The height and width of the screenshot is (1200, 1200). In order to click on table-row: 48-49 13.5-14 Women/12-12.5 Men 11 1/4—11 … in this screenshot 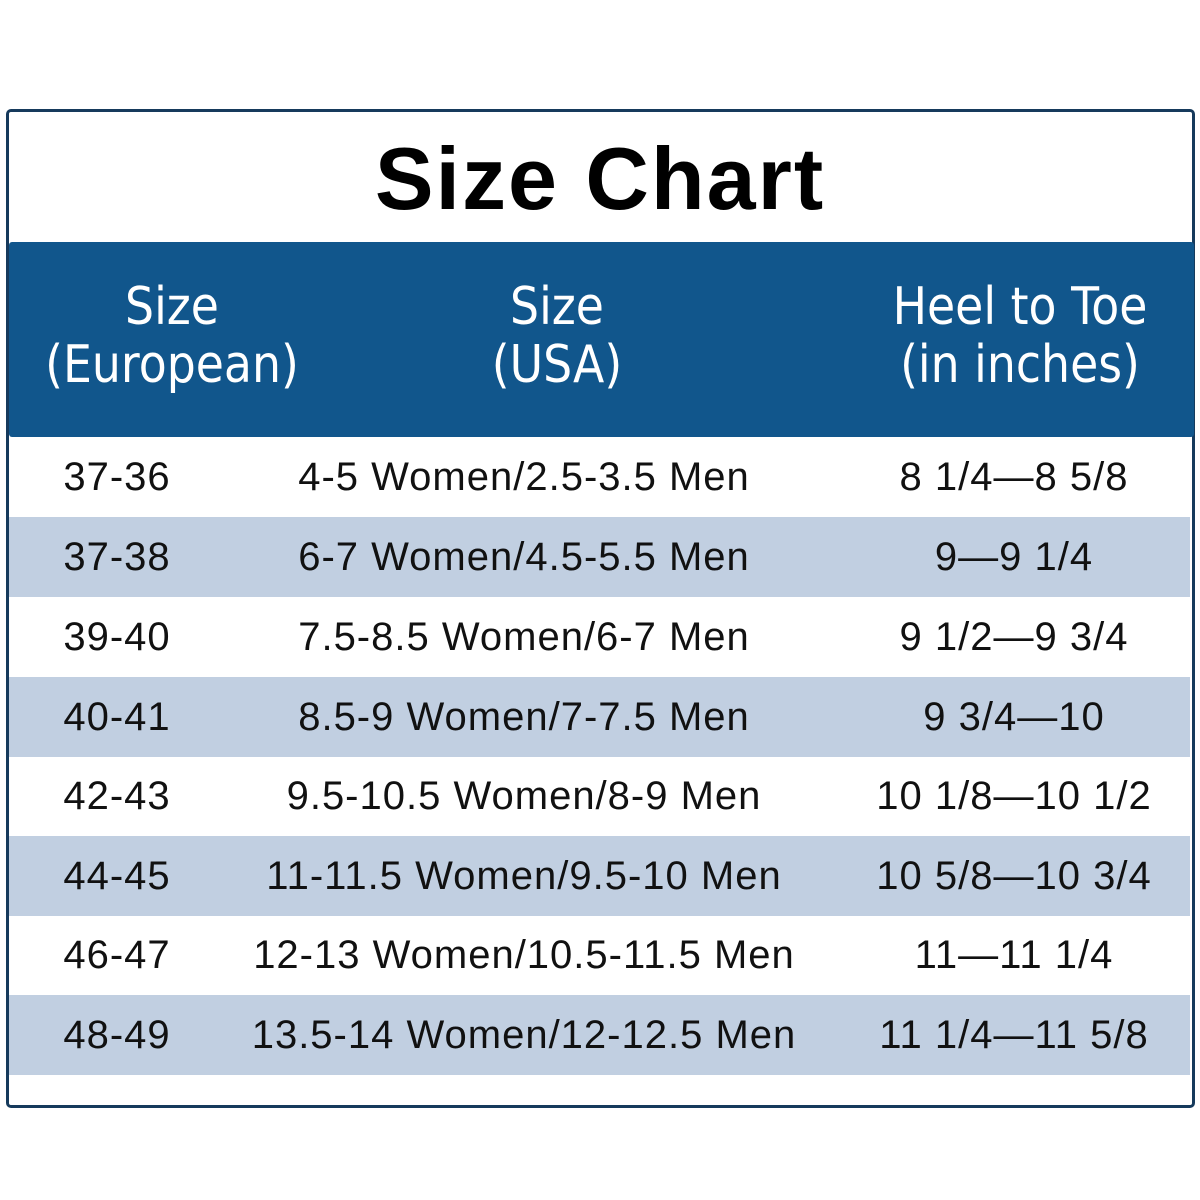, I will do `click(599, 1035)`.